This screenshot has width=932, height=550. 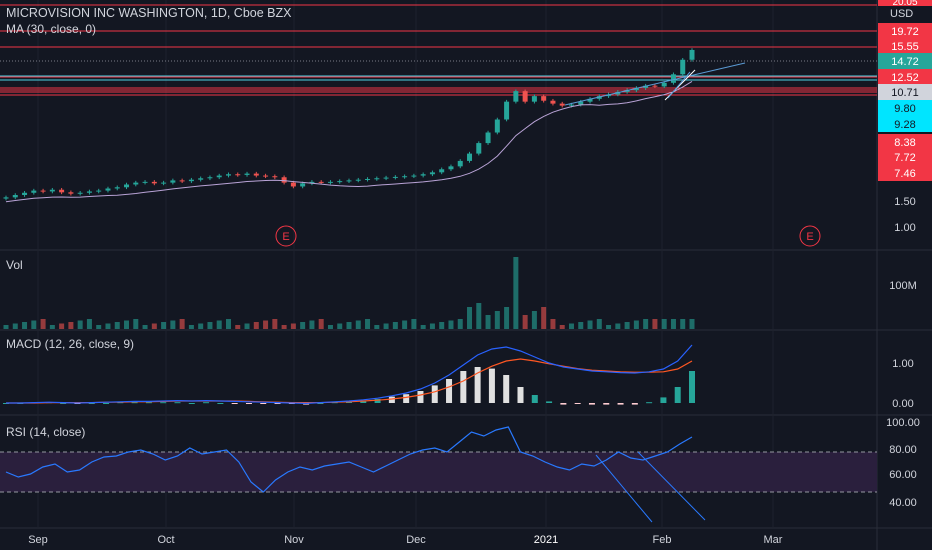 I want to click on currency-label: USD, so click(x=902, y=14).